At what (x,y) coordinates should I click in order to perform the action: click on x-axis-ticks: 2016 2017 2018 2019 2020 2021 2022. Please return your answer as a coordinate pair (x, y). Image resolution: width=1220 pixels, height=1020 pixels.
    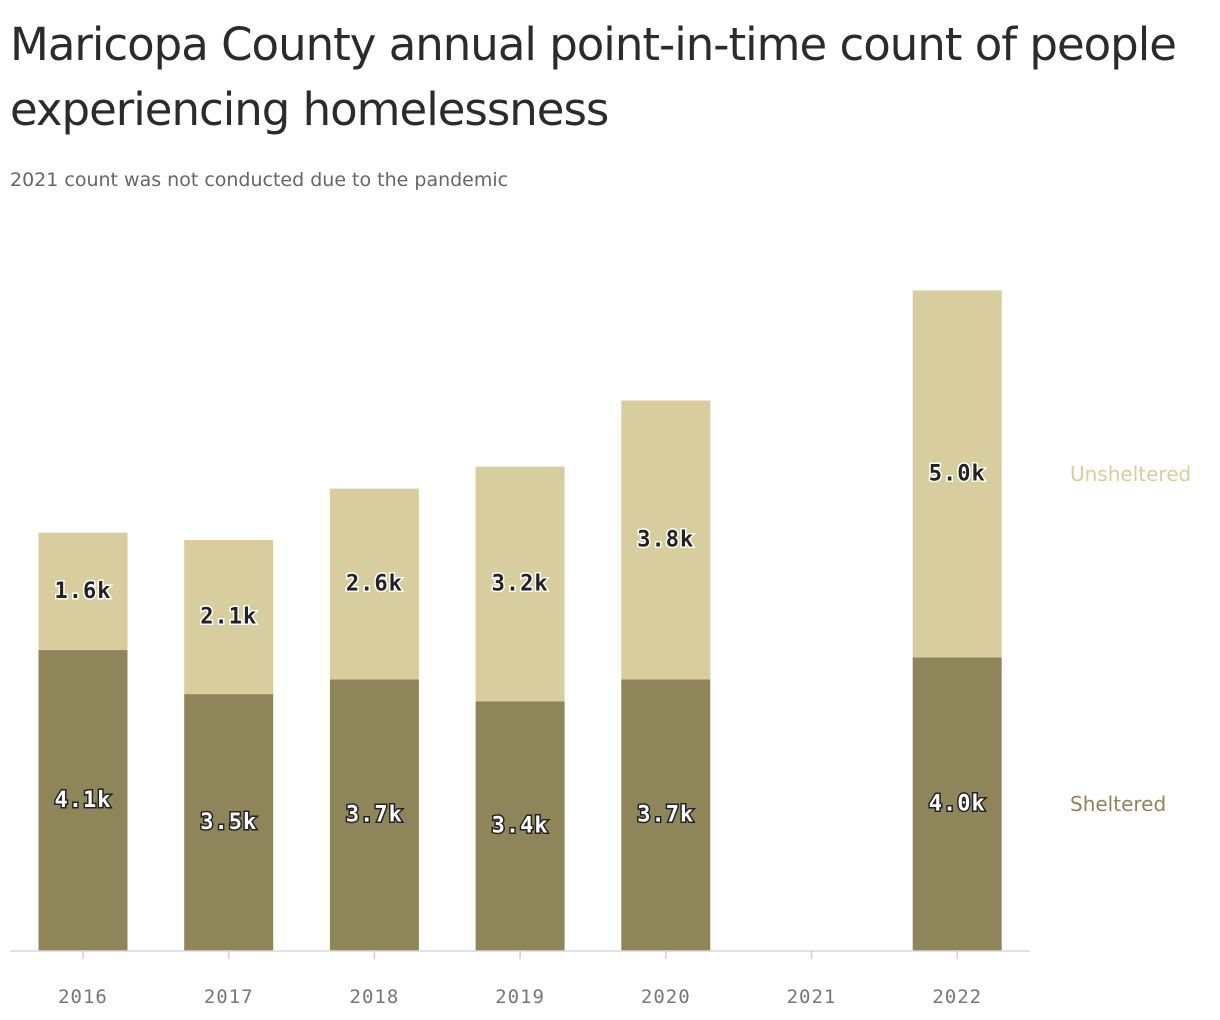
    Looking at the image, I should click on (520, 979).